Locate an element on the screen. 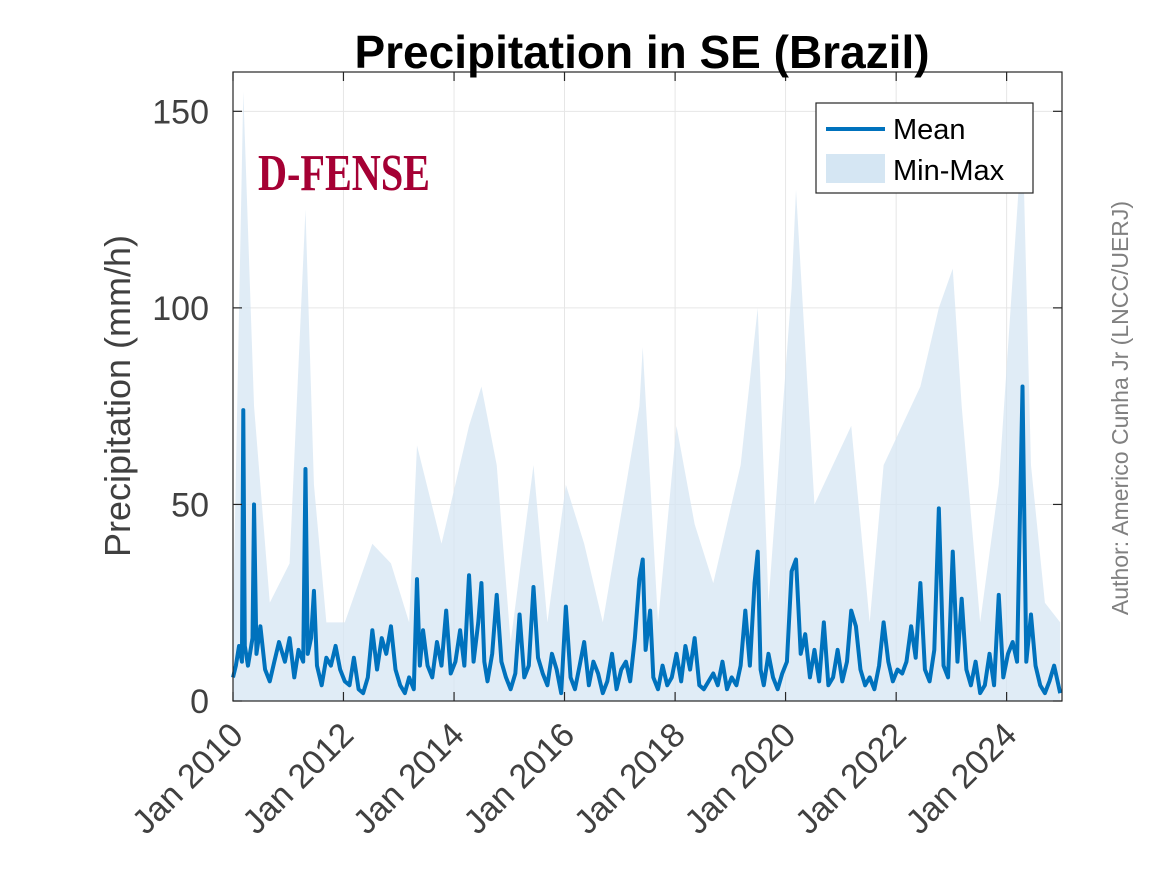  legend: Mean Min-Max is located at coordinates (924, 148).